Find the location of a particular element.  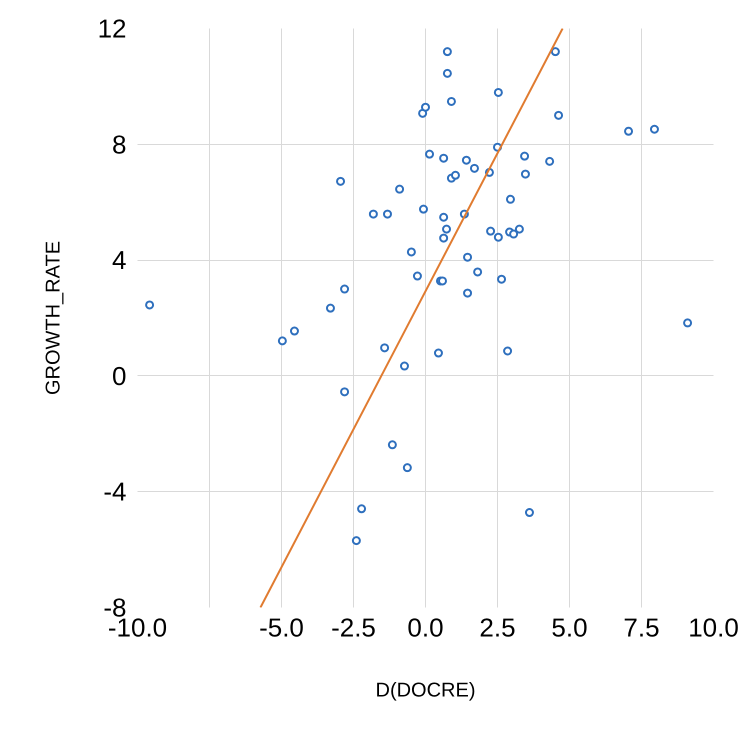

x-axis-title: D(DOCRE) is located at coordinates (426, 691).